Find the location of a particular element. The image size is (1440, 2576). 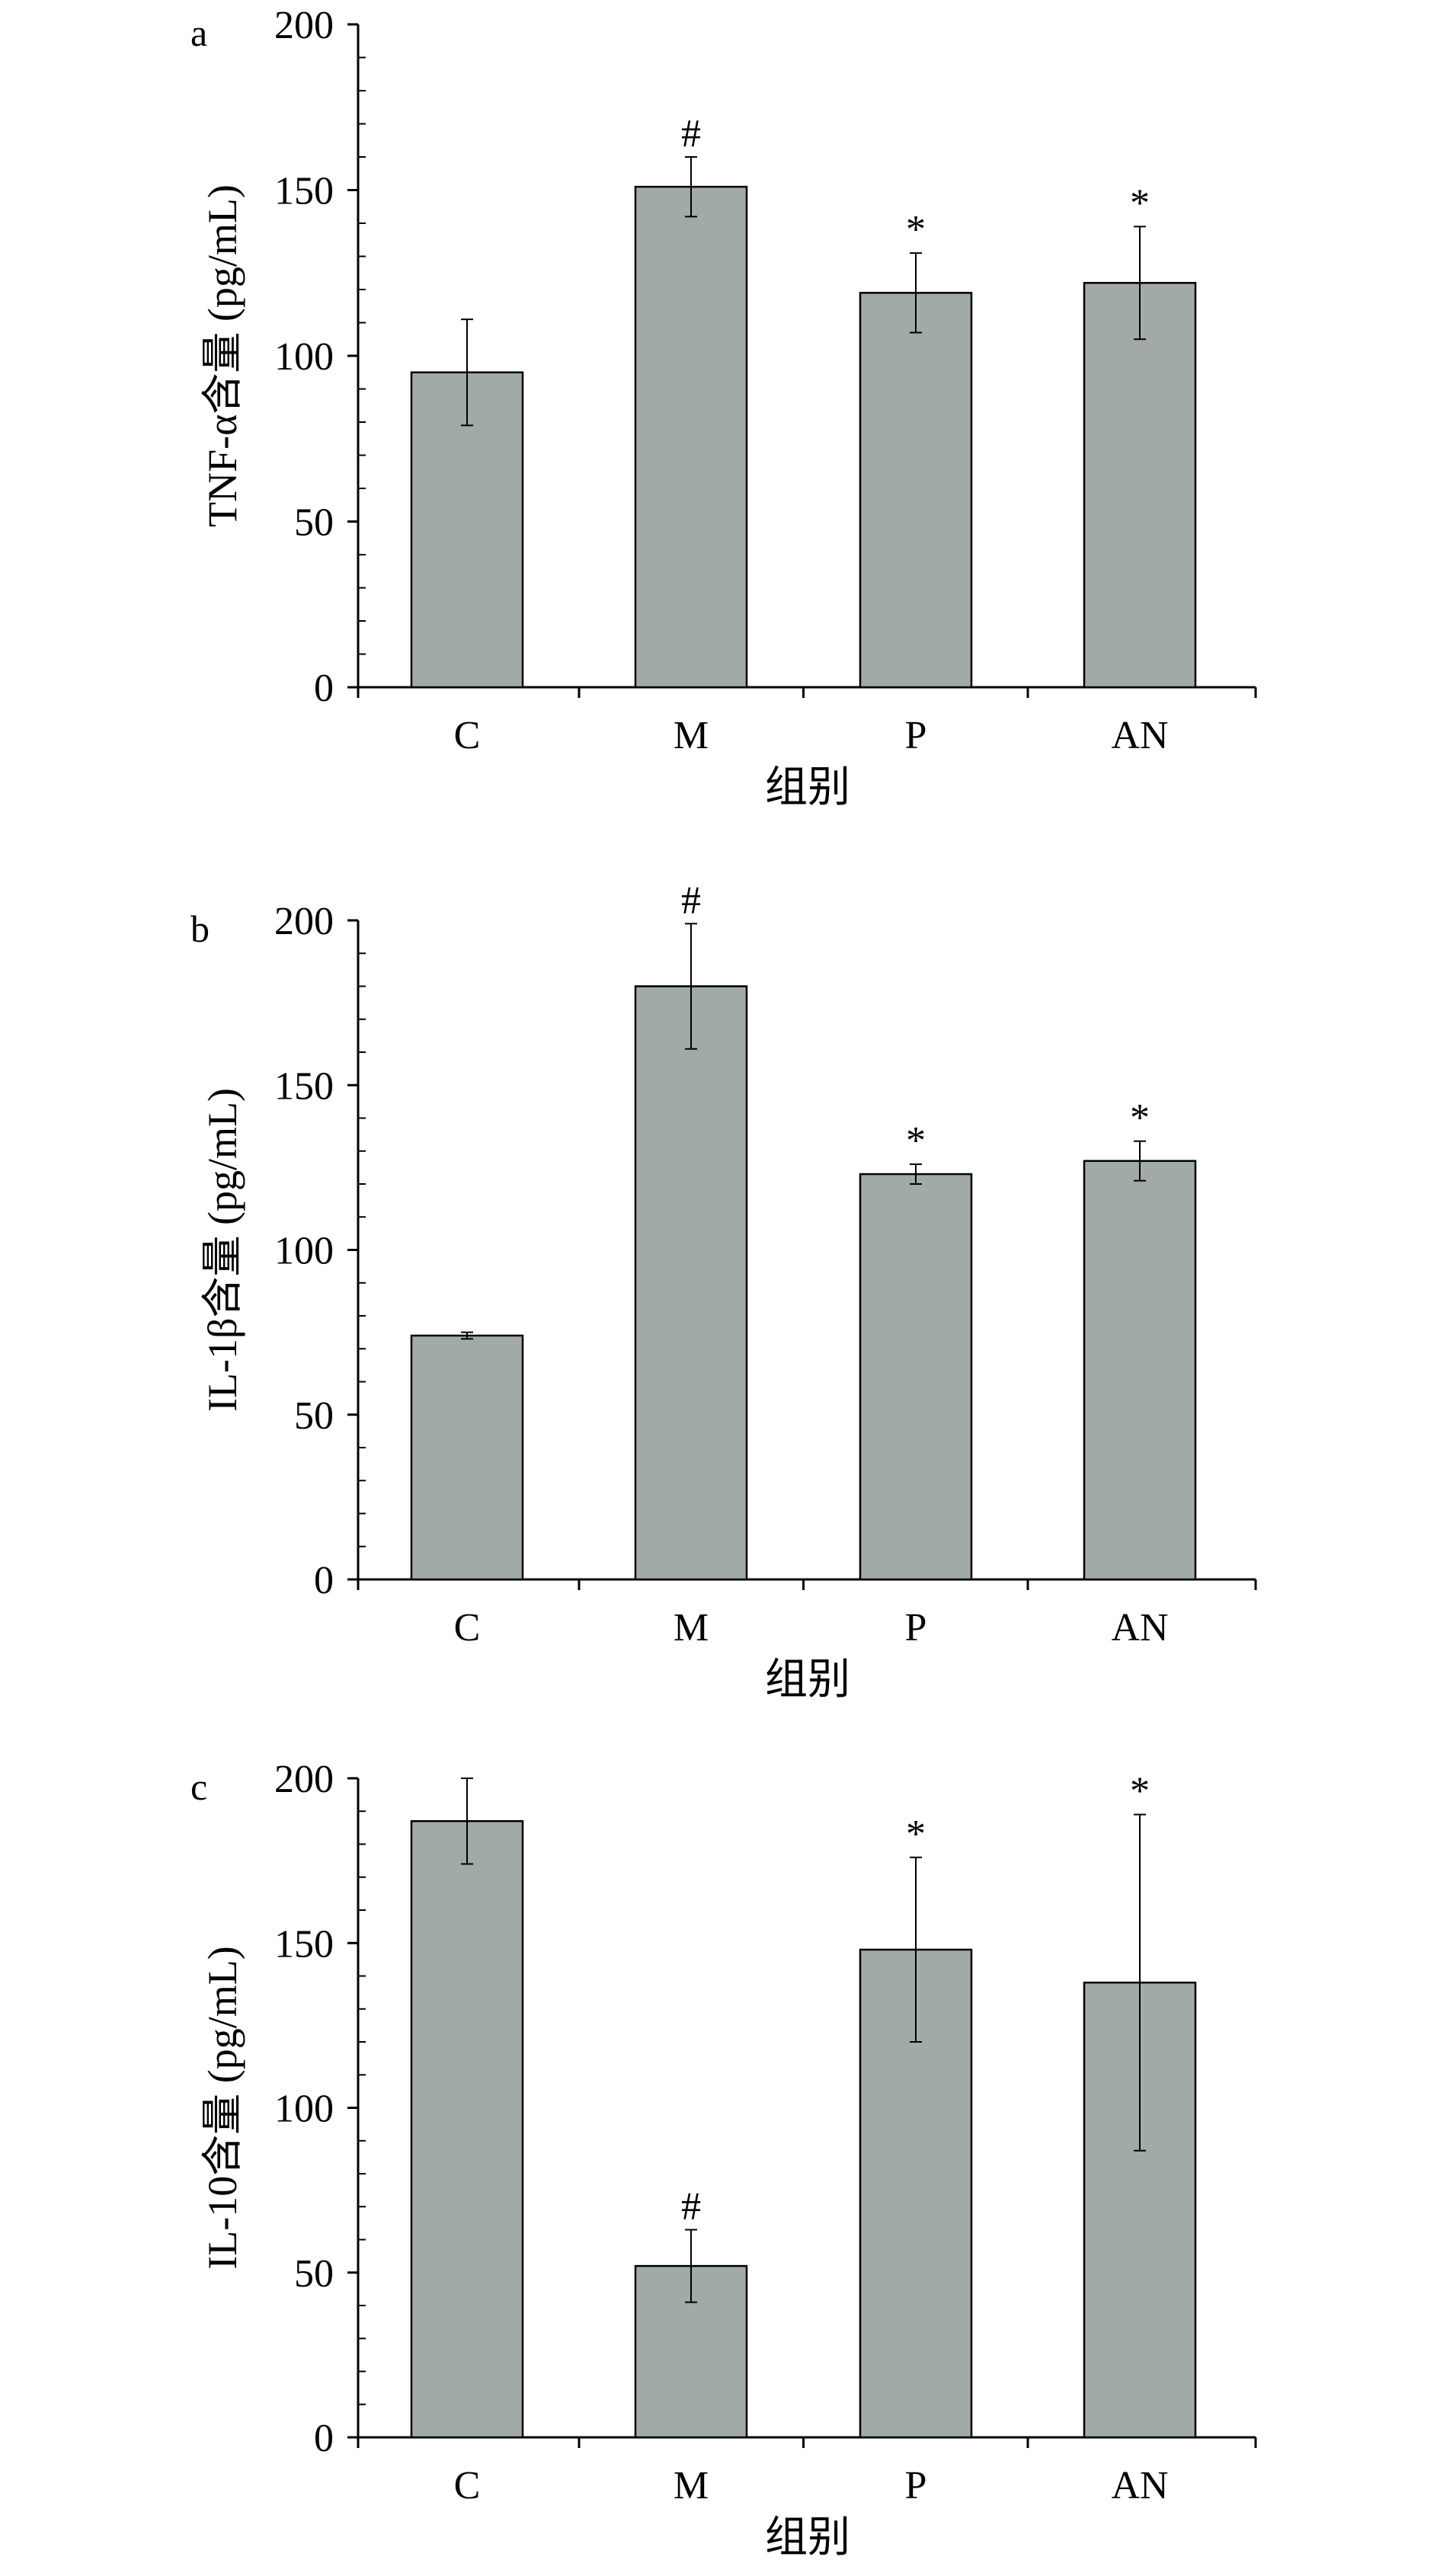

y-axis-title: IL-1β含量 (pg/mL) is located at coordinates (222, 1250).